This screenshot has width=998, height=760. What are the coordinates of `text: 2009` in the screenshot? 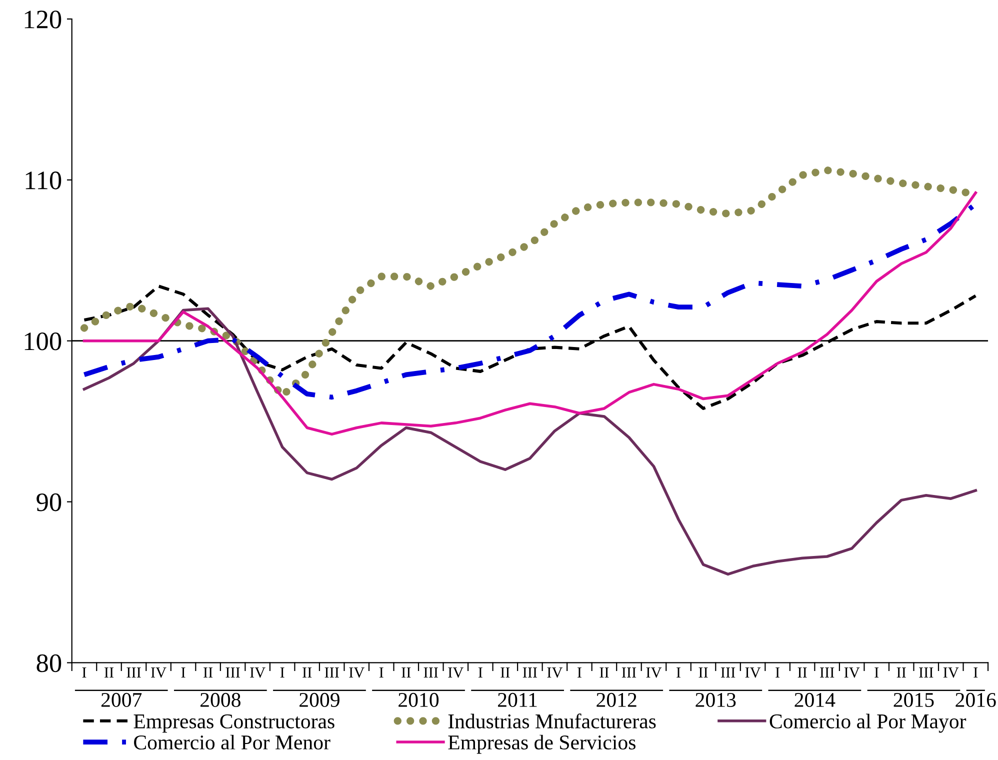 It's located at (320, 699).